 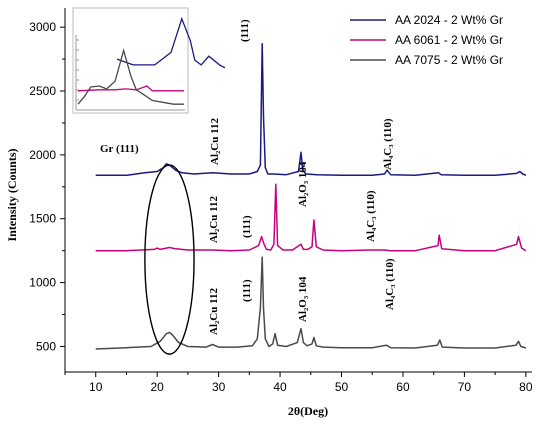 I want to click on y-tick-label: 3000, so click(x=42, y=27).